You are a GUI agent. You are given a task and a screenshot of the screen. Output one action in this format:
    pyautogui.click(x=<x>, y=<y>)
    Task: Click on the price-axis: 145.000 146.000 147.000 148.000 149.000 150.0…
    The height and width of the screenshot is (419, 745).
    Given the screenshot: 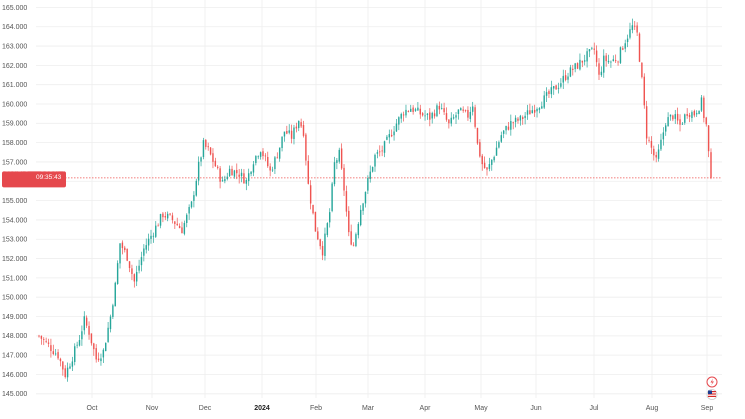 What is the action you would take?
    pyautogui.click(x=14, y=201)
    